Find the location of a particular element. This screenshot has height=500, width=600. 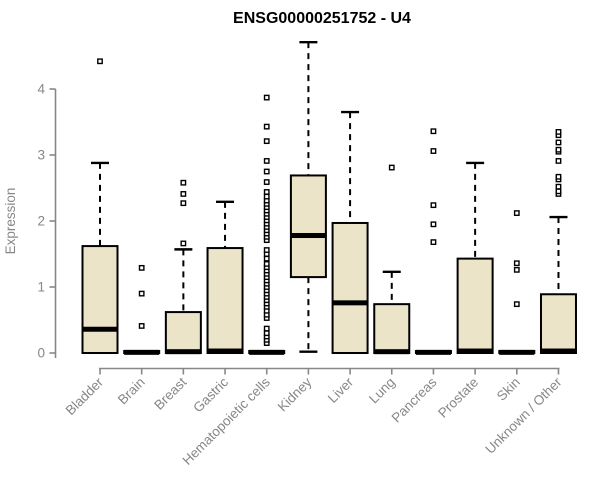

x-category-label: Lung is located at coordinates (382, 391).